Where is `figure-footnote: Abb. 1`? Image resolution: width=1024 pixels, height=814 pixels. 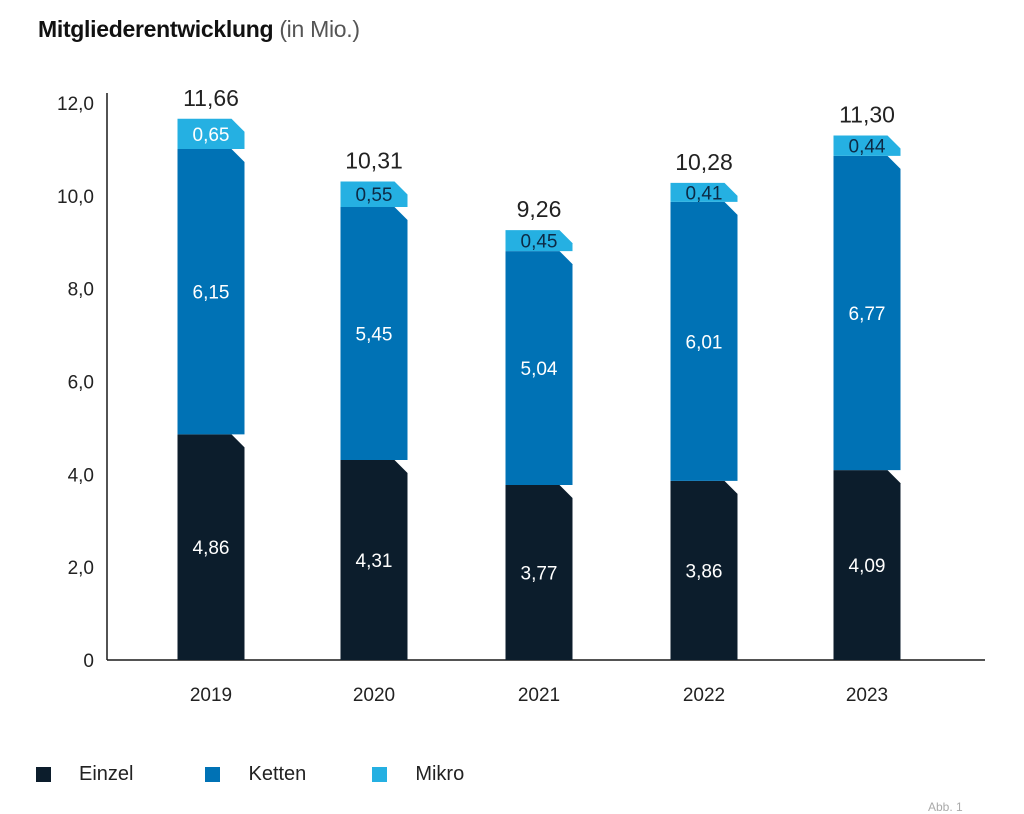
figure-footnote: Abb. 1 is located at coordinates (945, 807).